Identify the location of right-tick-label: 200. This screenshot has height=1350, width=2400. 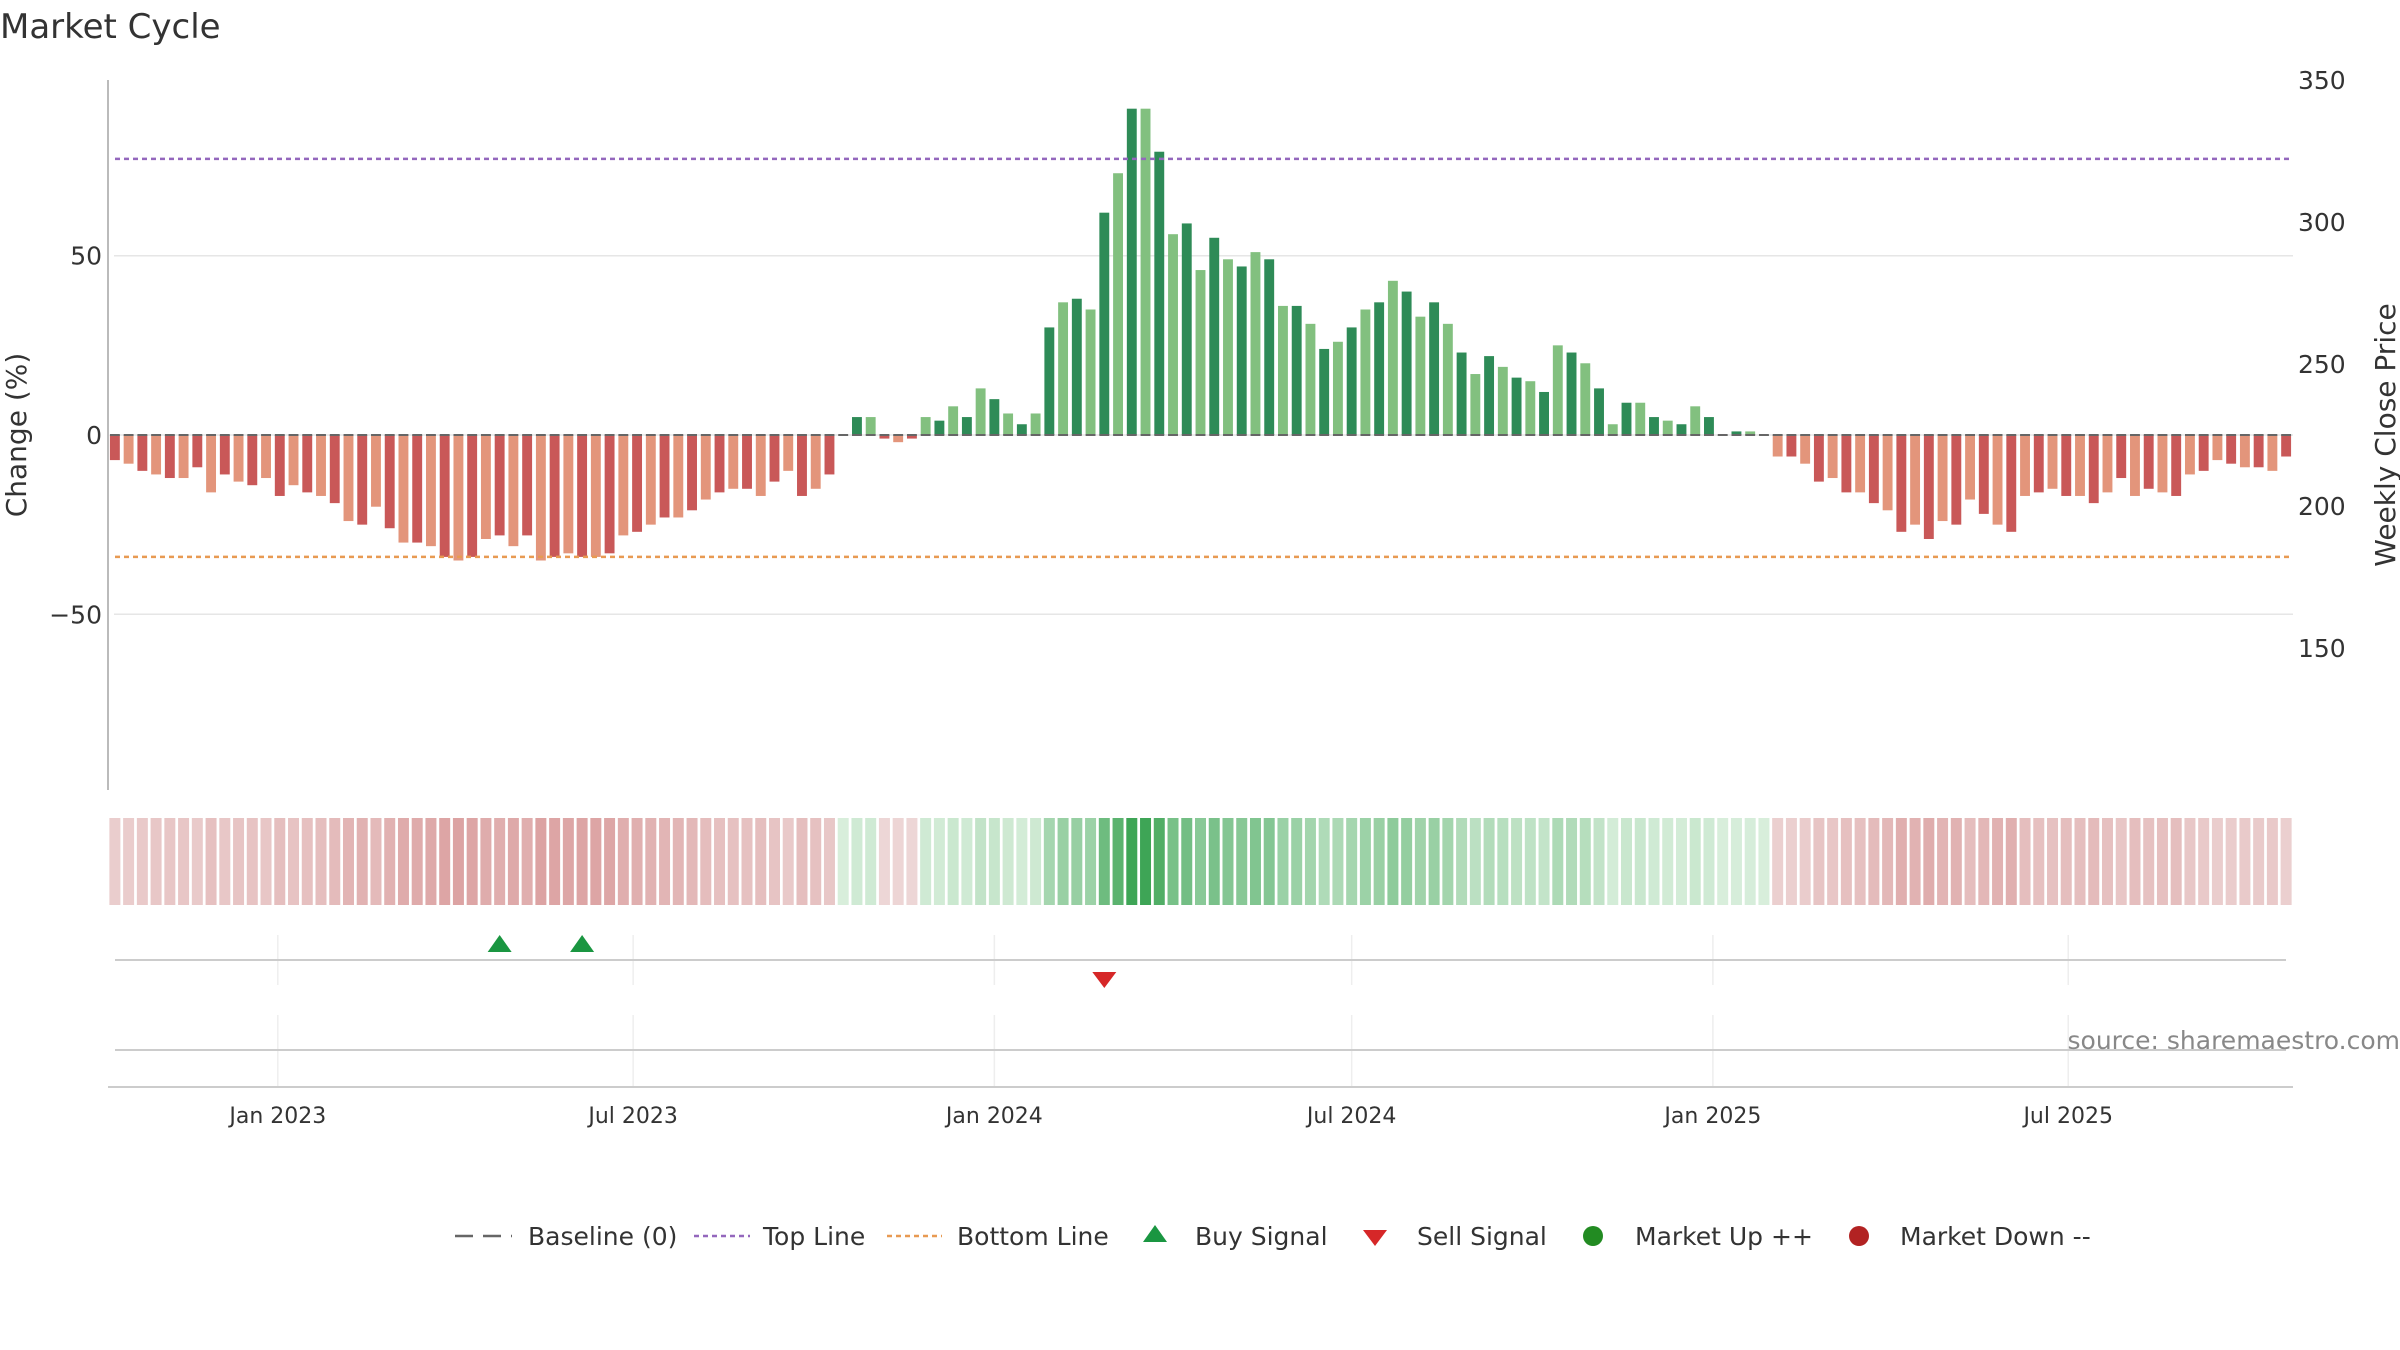
(2322, 506).